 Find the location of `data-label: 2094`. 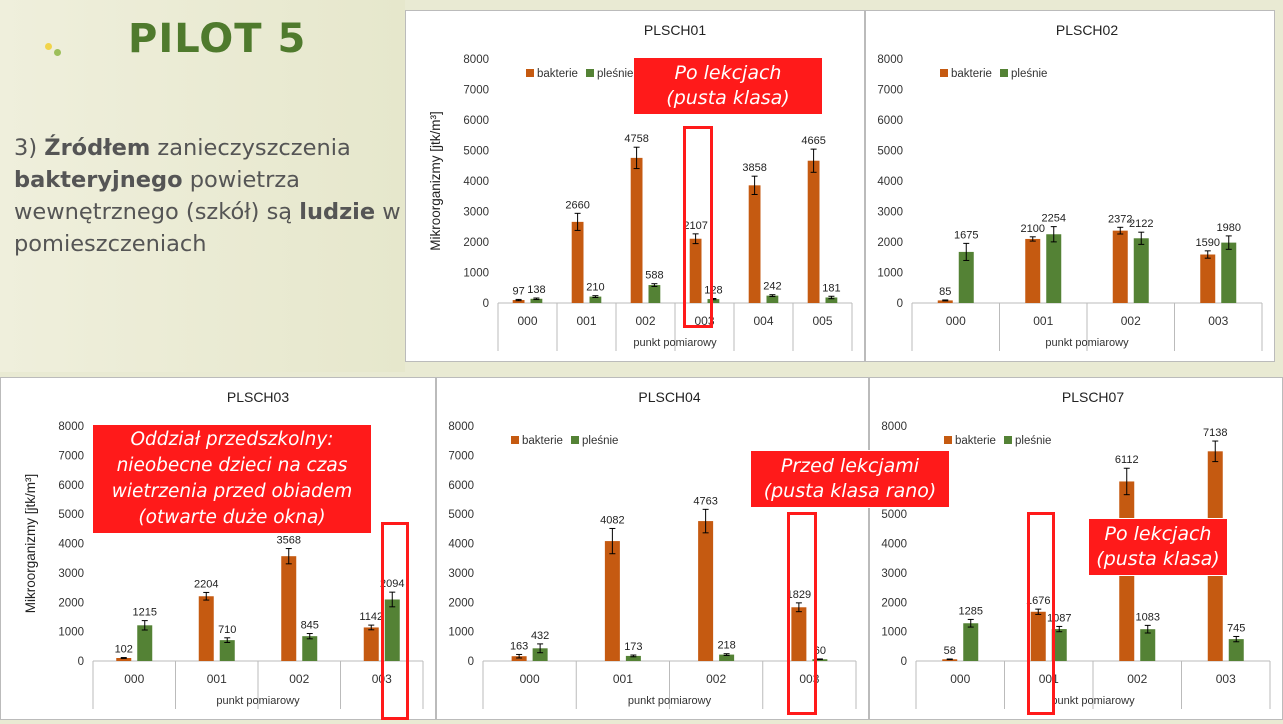

data-label: 2094 is located at coordinates (392, 584).